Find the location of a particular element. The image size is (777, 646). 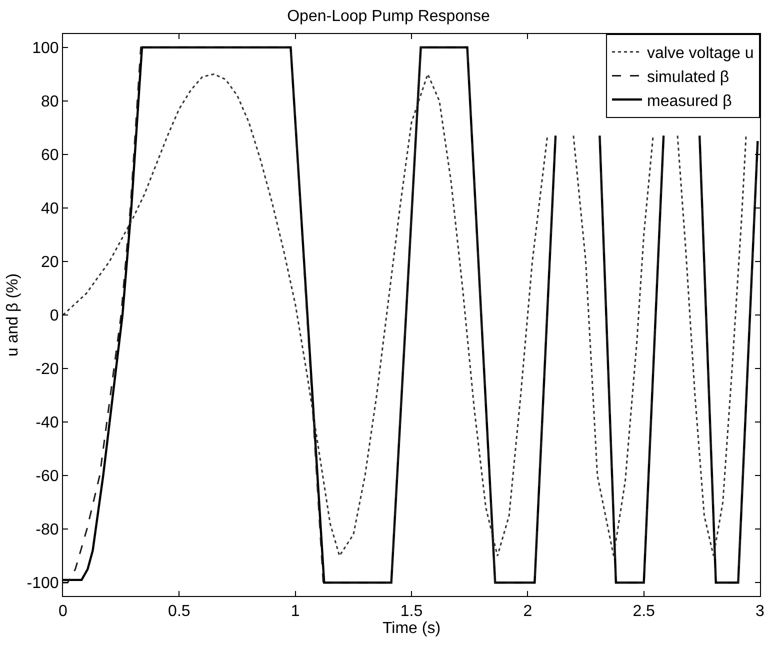

x-tick-label: 2 is located at coordinates (527, 611).